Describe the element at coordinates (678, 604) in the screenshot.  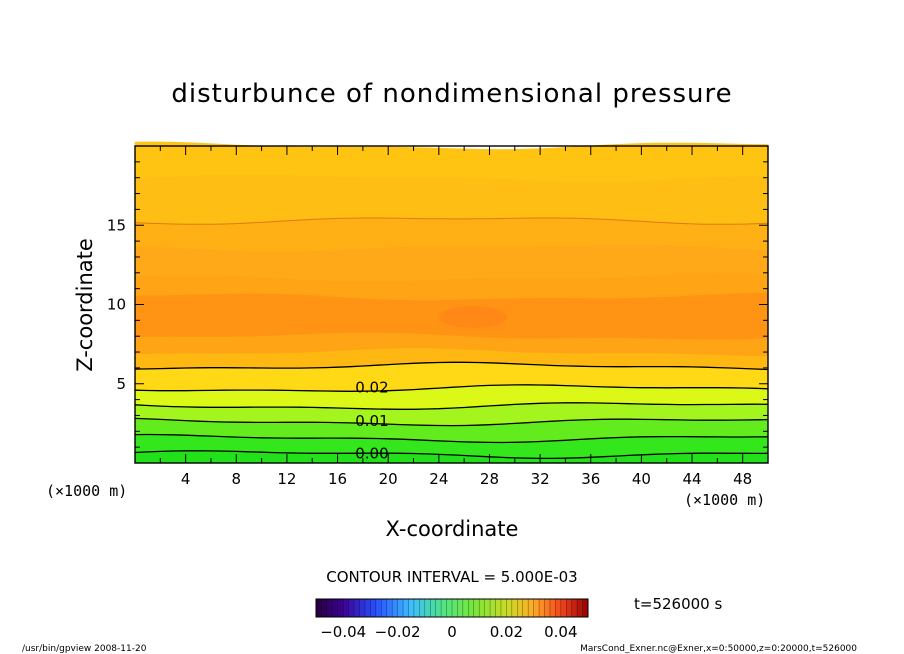
I see `time-label: t=526000 s` at that location.